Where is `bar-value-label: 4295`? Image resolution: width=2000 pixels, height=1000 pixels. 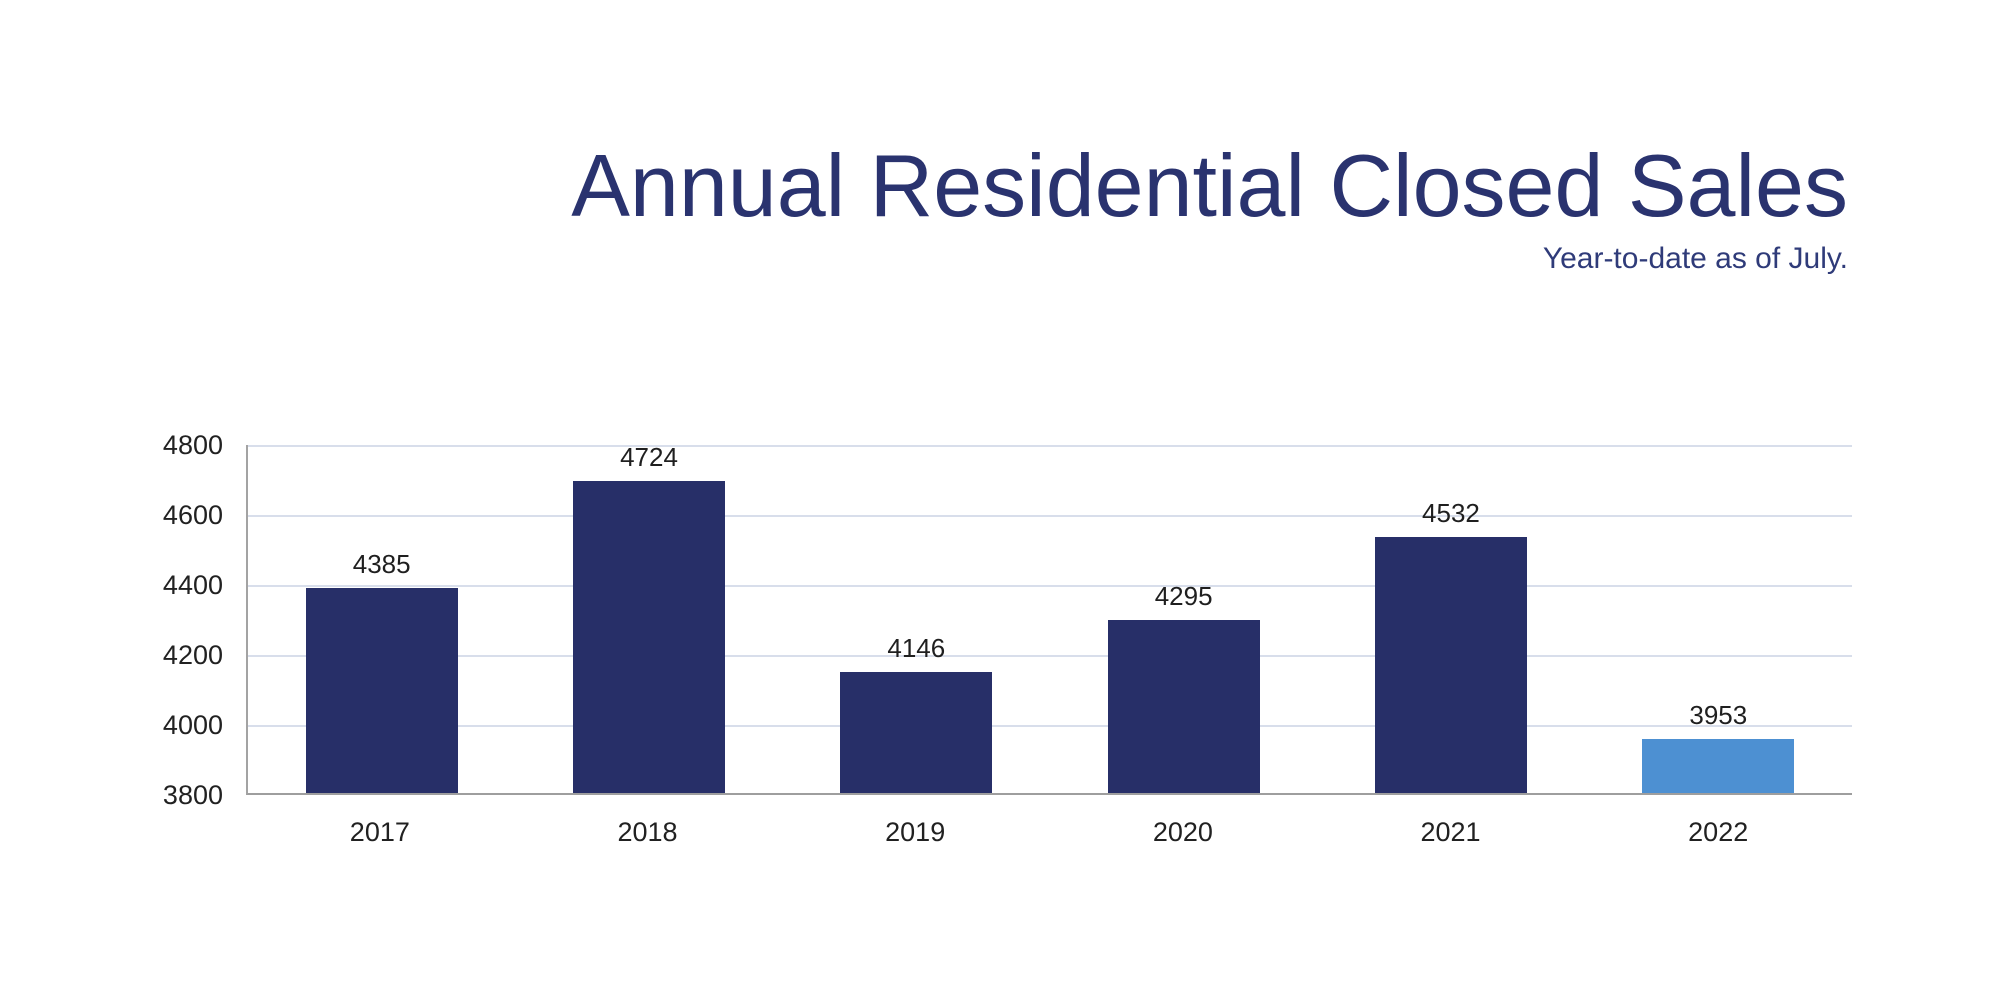 bar-value-label: 4295 is located at coordinates (1183, 595).